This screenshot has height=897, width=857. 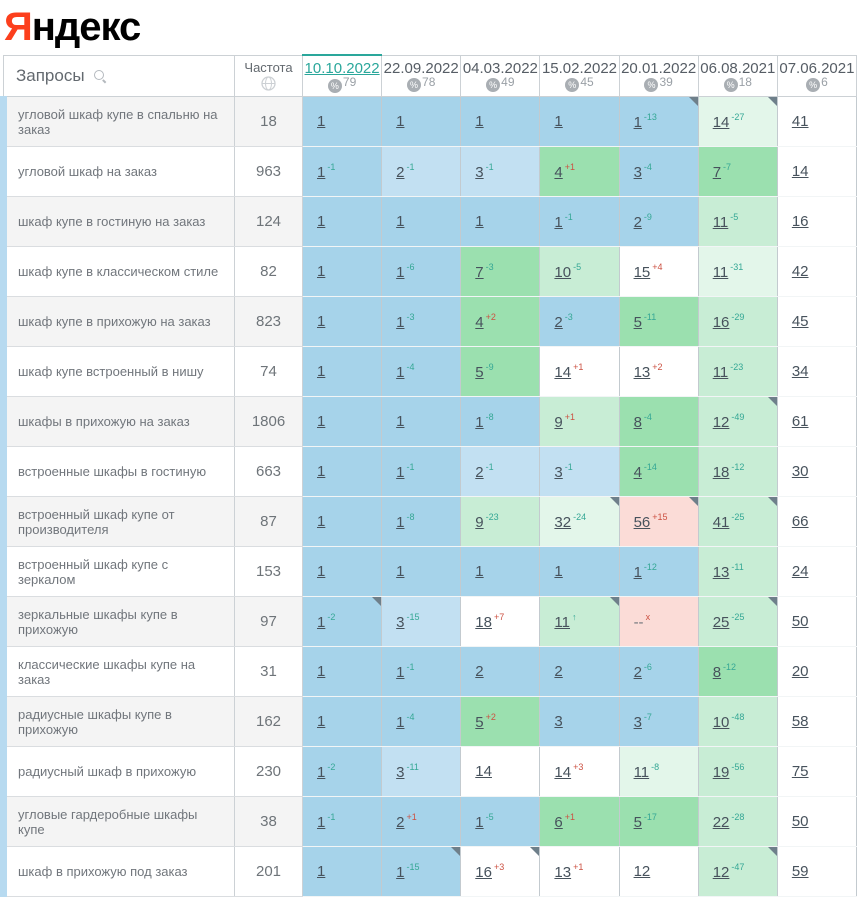 I want to click on date-label: 10.10.2022, so click(x=342, y=69).